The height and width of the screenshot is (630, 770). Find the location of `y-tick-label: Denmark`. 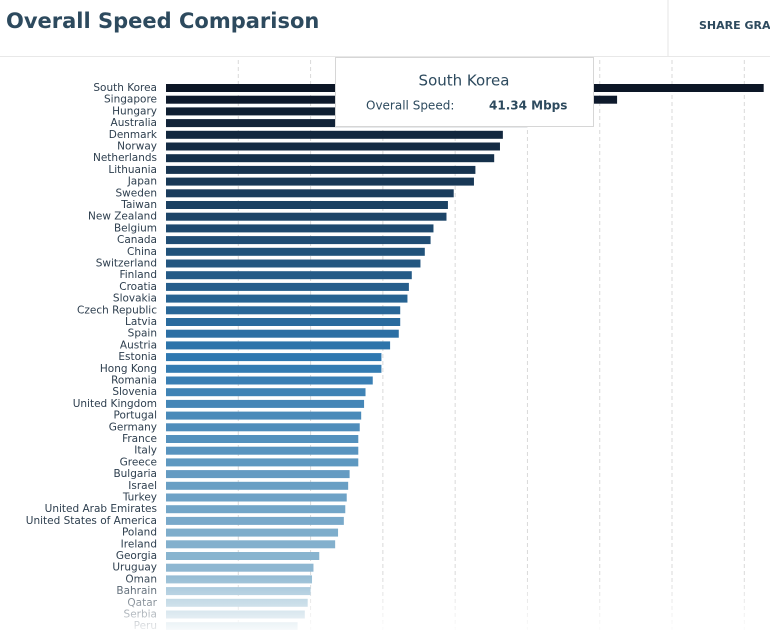

y-tick-label: Denmark is located at coordinates (133, 135).